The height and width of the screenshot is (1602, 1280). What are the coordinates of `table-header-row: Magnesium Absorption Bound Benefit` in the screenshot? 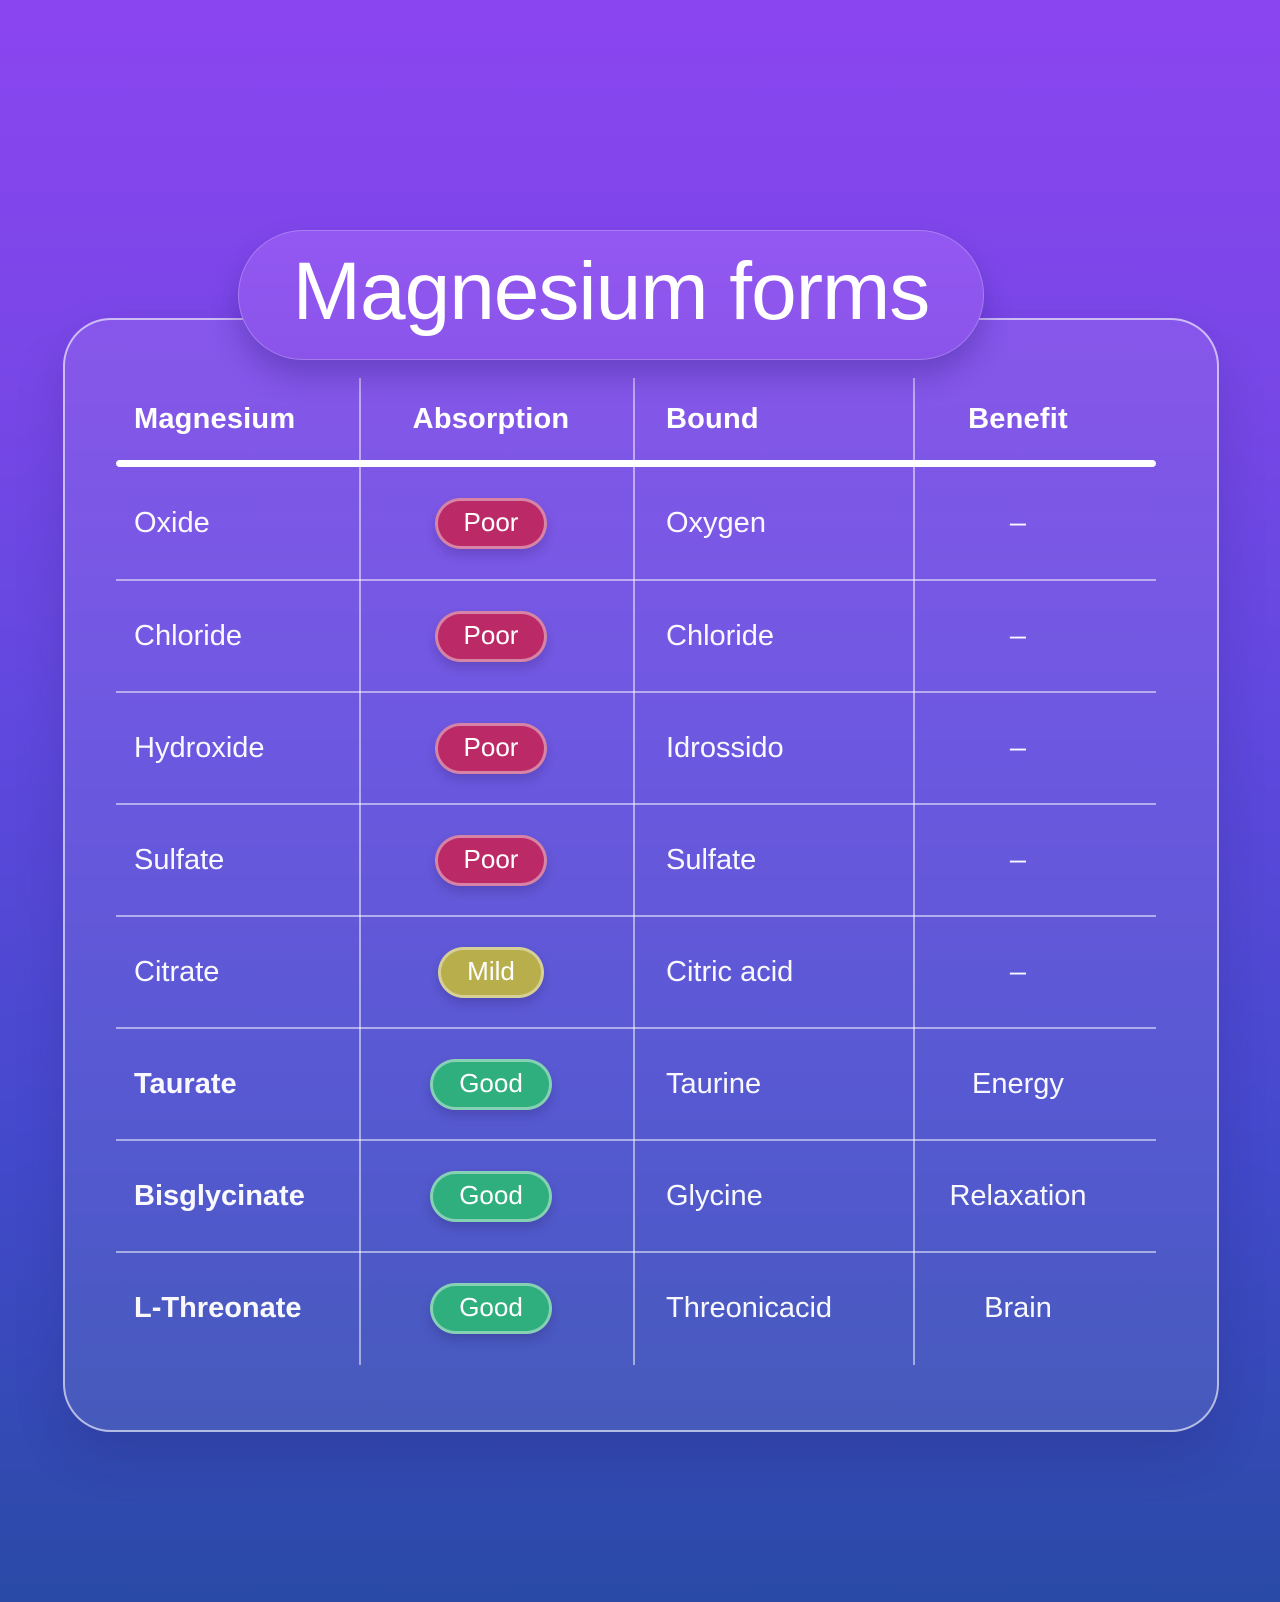 It's located at (636, 419).